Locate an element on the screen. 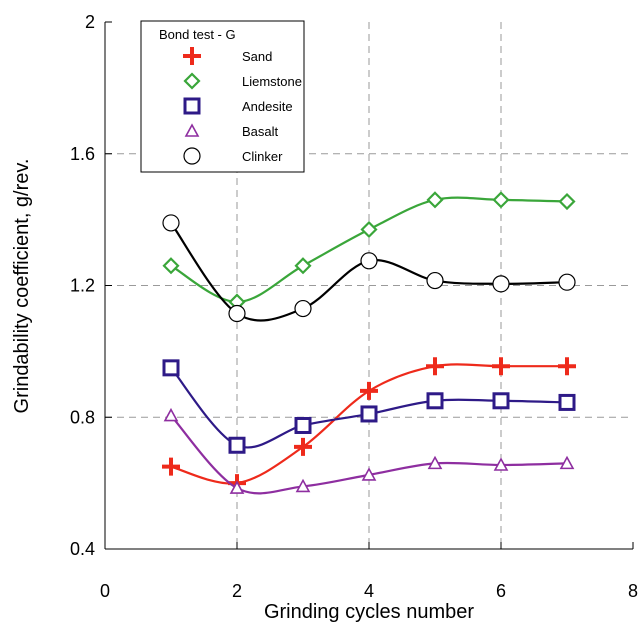 The width and height of the screenshot is (641, 623). legend-item-liemstone: Liemstone is located at coordinates (242, 81).